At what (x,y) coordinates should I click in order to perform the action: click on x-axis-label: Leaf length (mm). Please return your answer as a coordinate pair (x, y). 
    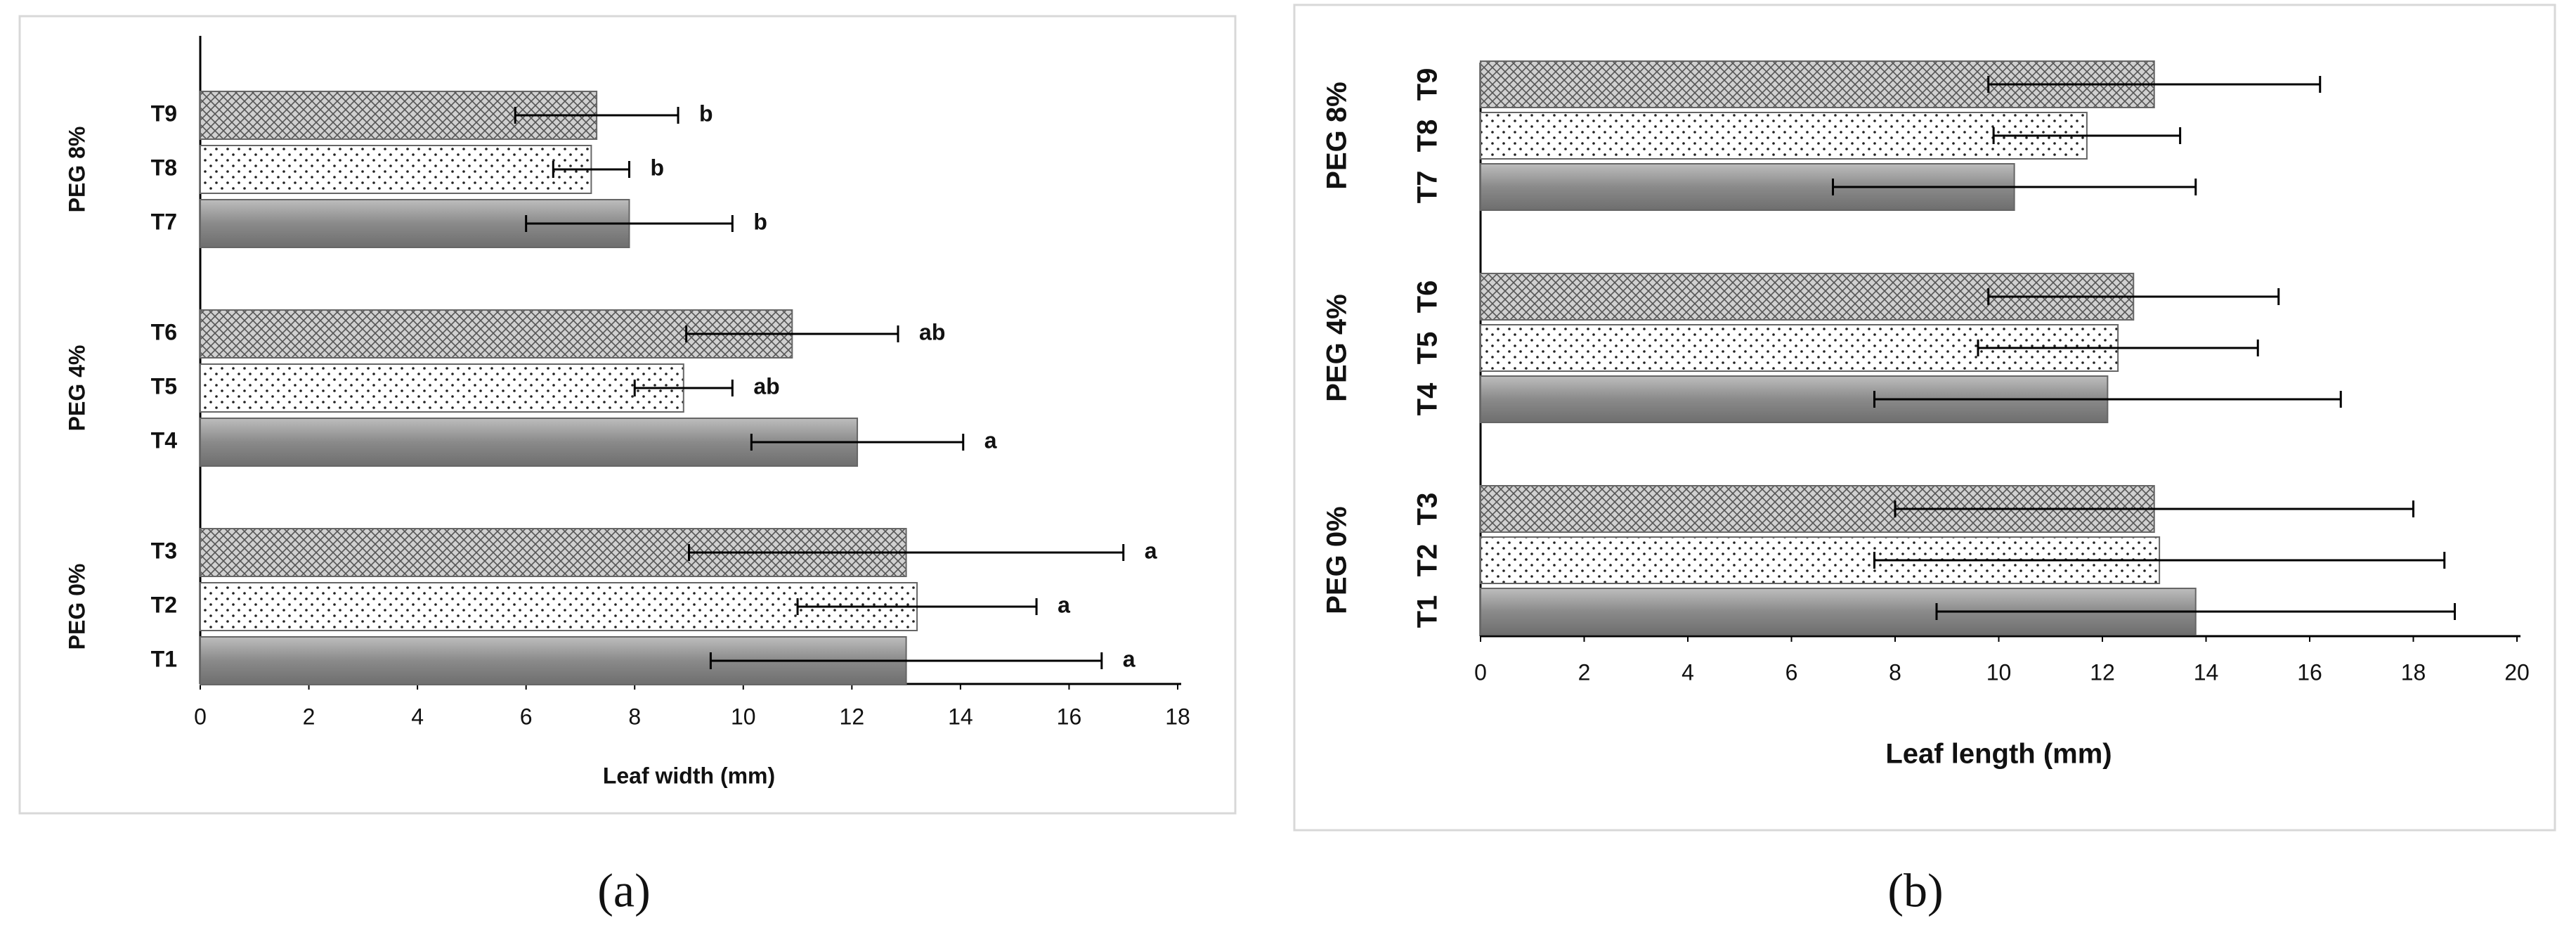
    Looking at the image, I should click on (1998, 754).